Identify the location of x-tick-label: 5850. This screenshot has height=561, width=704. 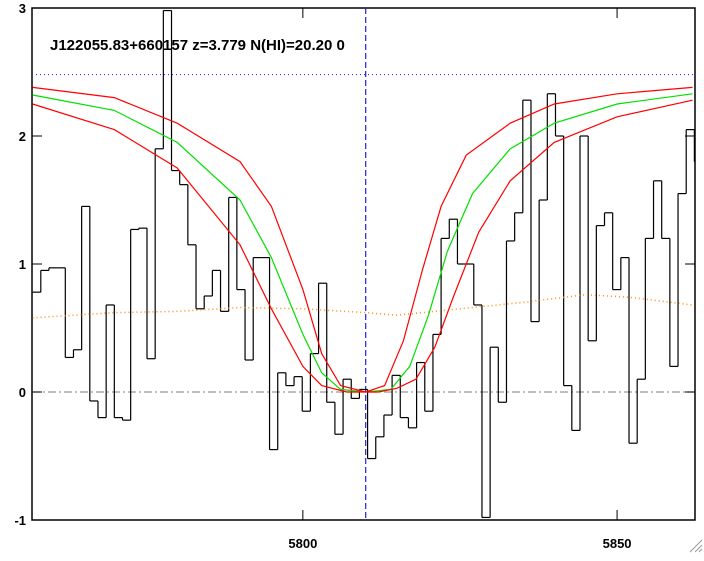
(617, 543).